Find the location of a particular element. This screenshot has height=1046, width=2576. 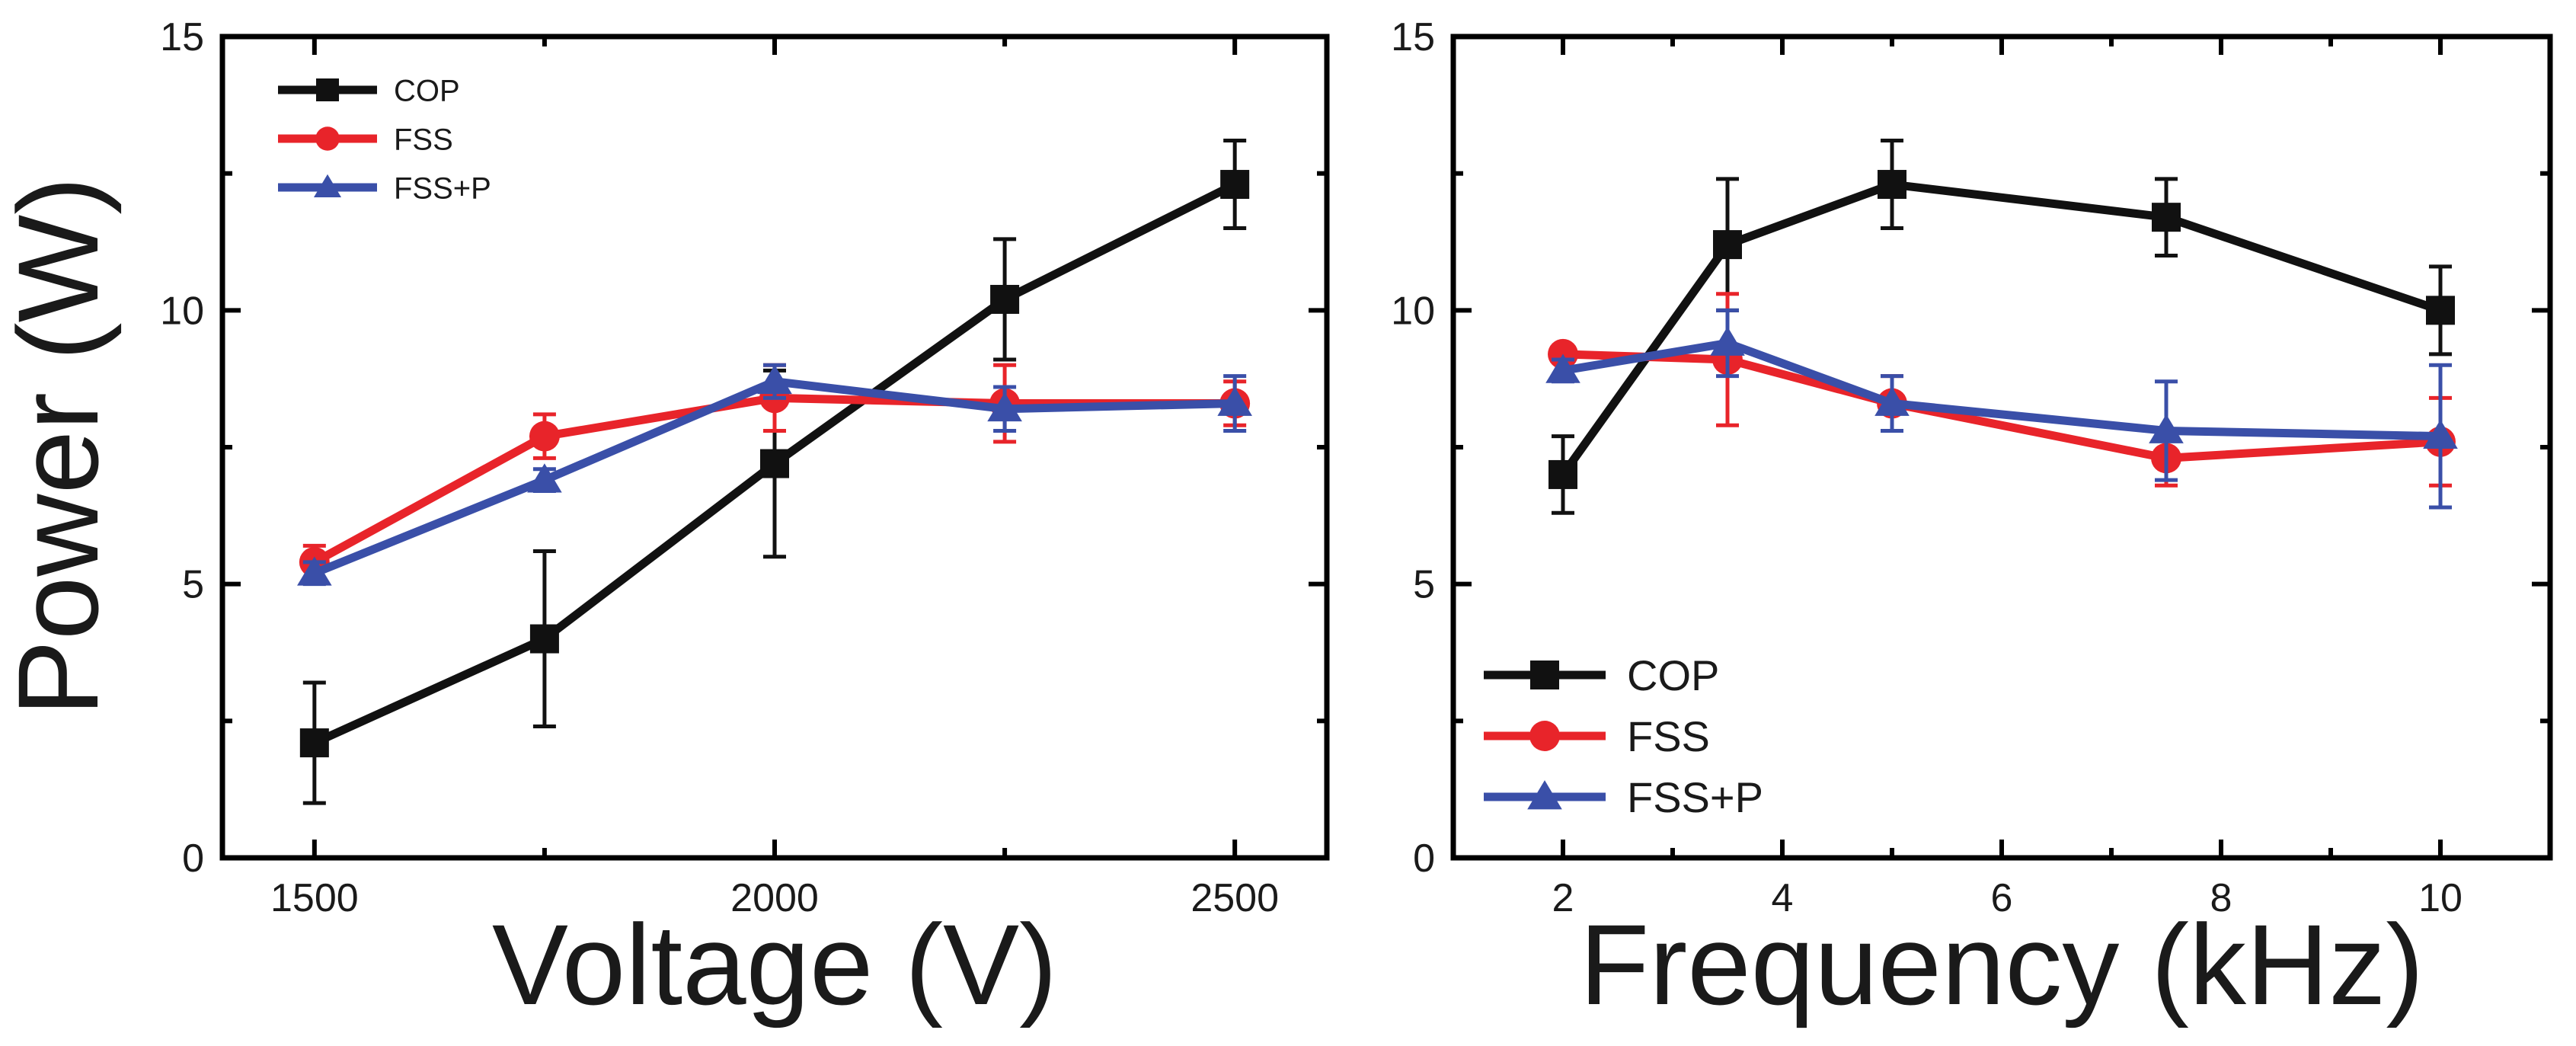

x-tick-label: 6 is located at coordinates (2002, 898).